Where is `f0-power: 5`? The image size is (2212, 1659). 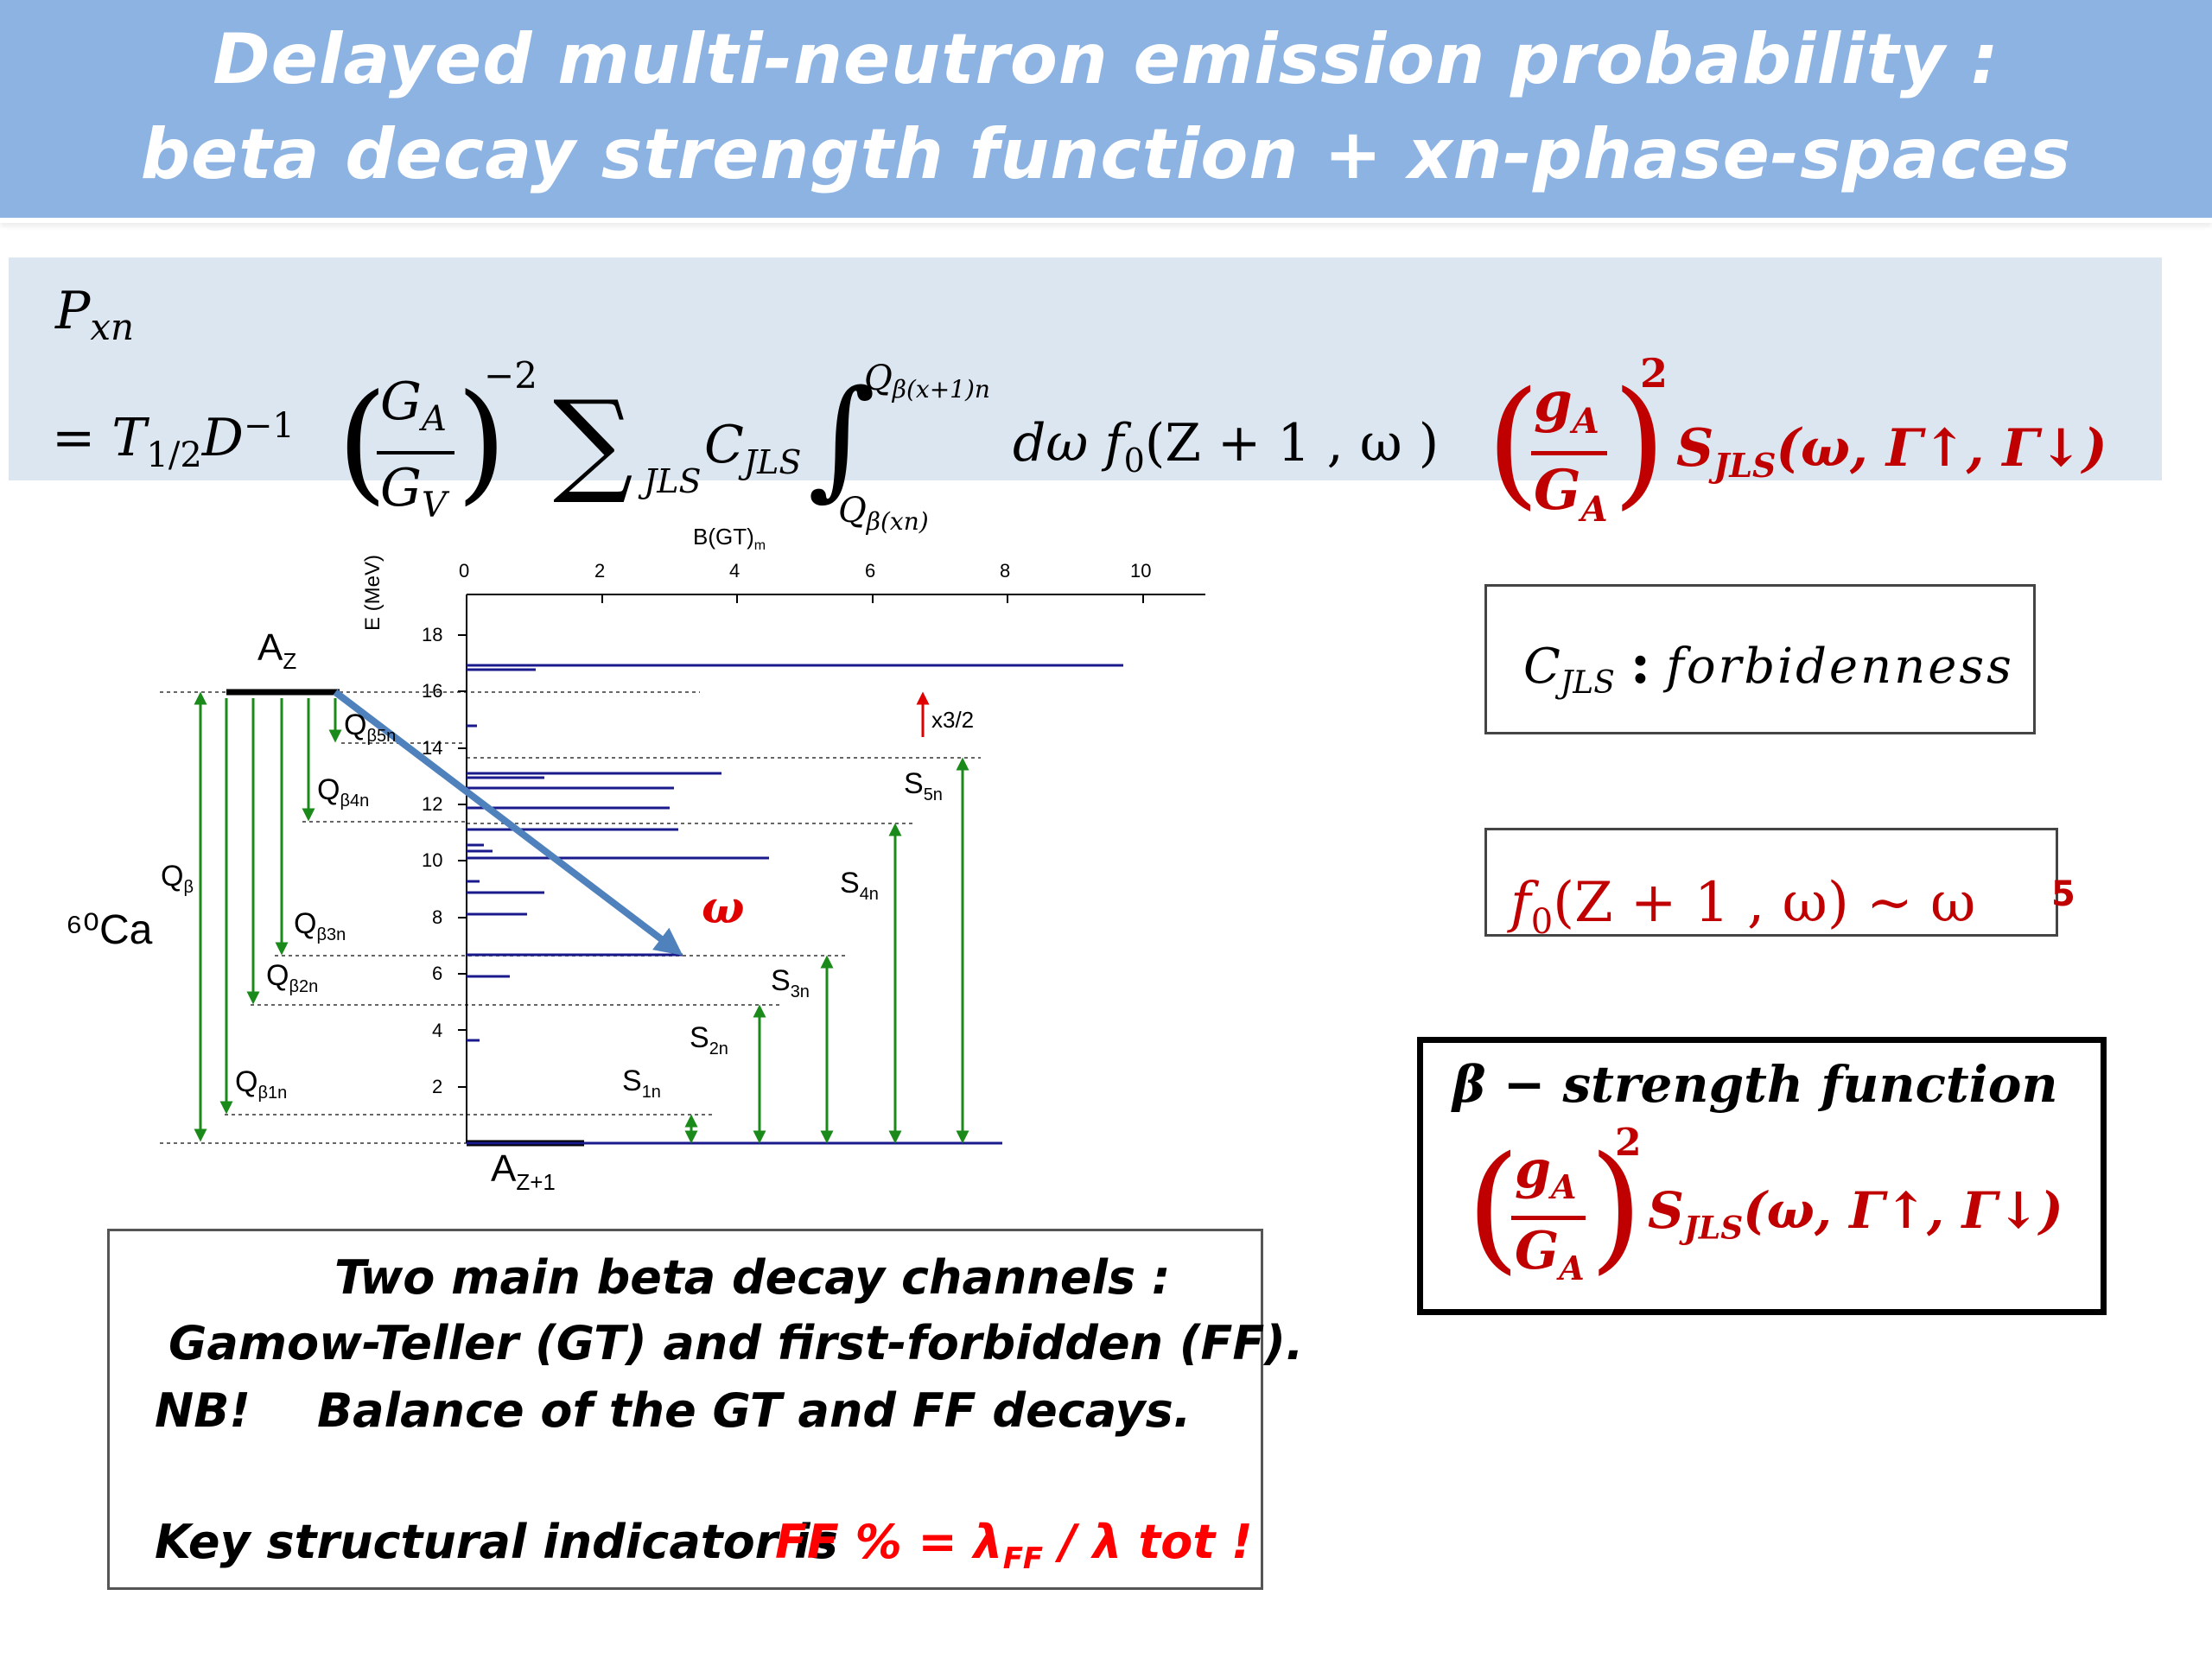
f0-power: 5 is located at coordinates (2063, 894).